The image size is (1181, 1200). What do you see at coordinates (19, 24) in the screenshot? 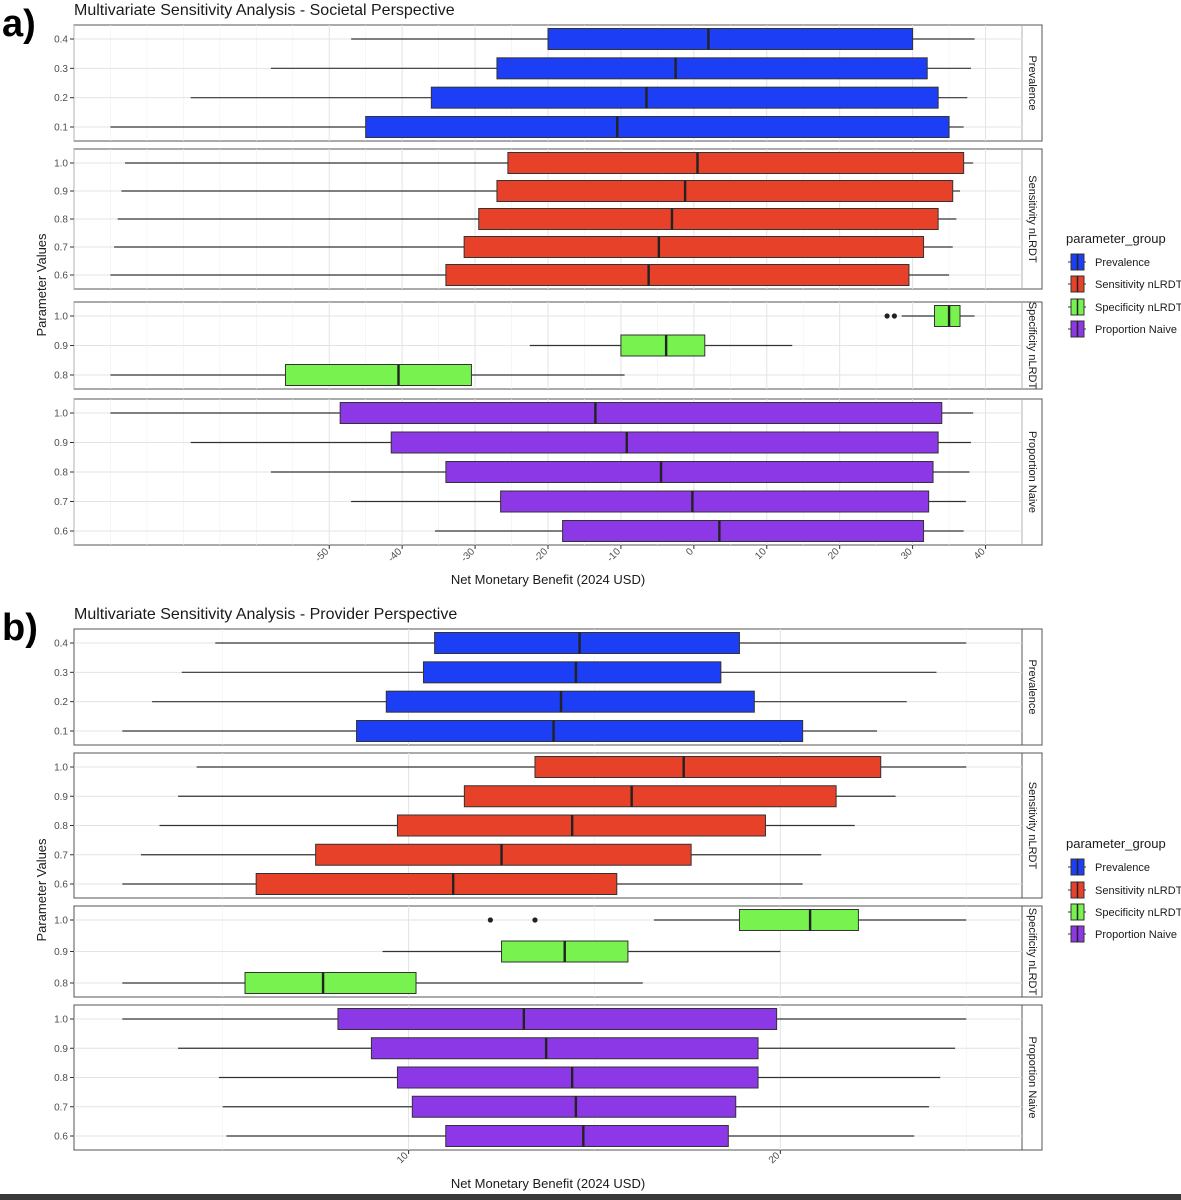
I see `panel-label: a)` at bounding box center [19, 24].